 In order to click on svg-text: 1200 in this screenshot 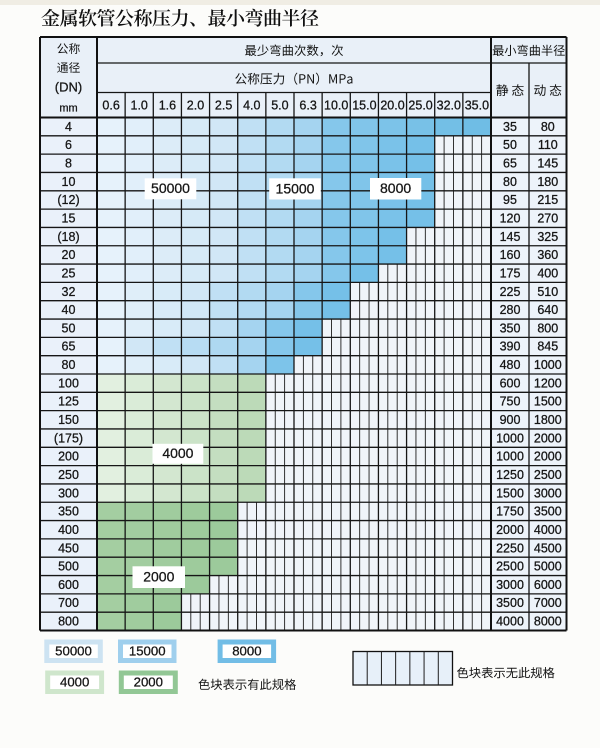, I will do `click(548, 383)`.